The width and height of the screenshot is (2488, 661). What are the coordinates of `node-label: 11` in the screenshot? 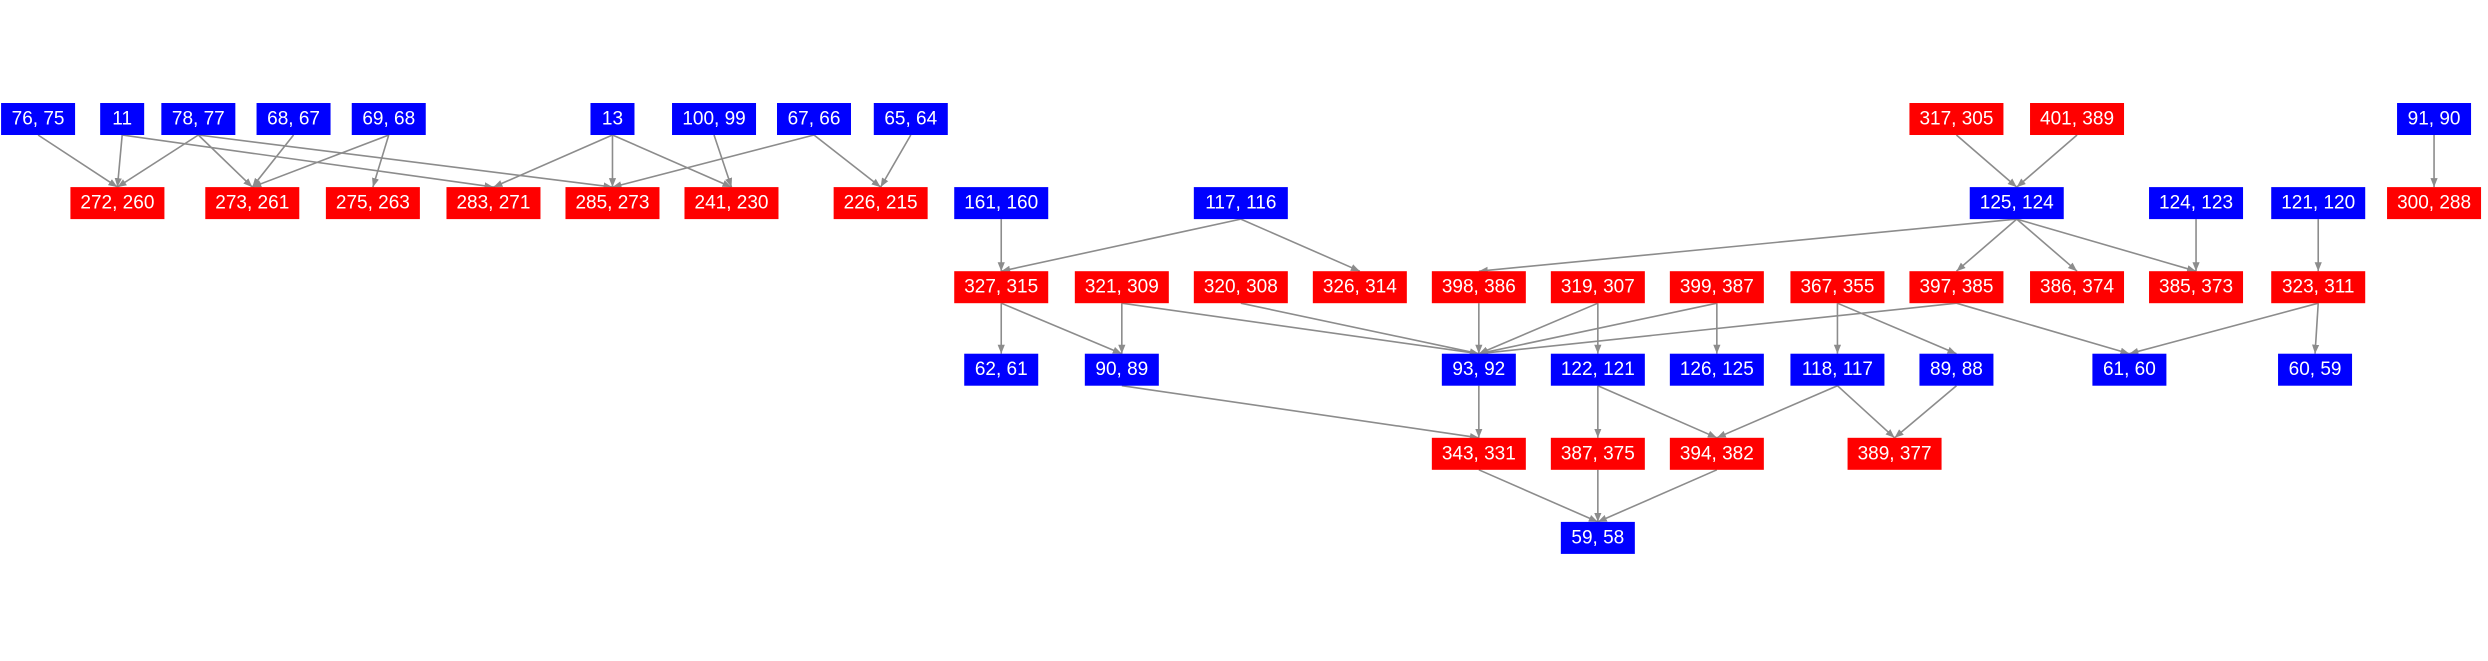 It's located at (122, 119).